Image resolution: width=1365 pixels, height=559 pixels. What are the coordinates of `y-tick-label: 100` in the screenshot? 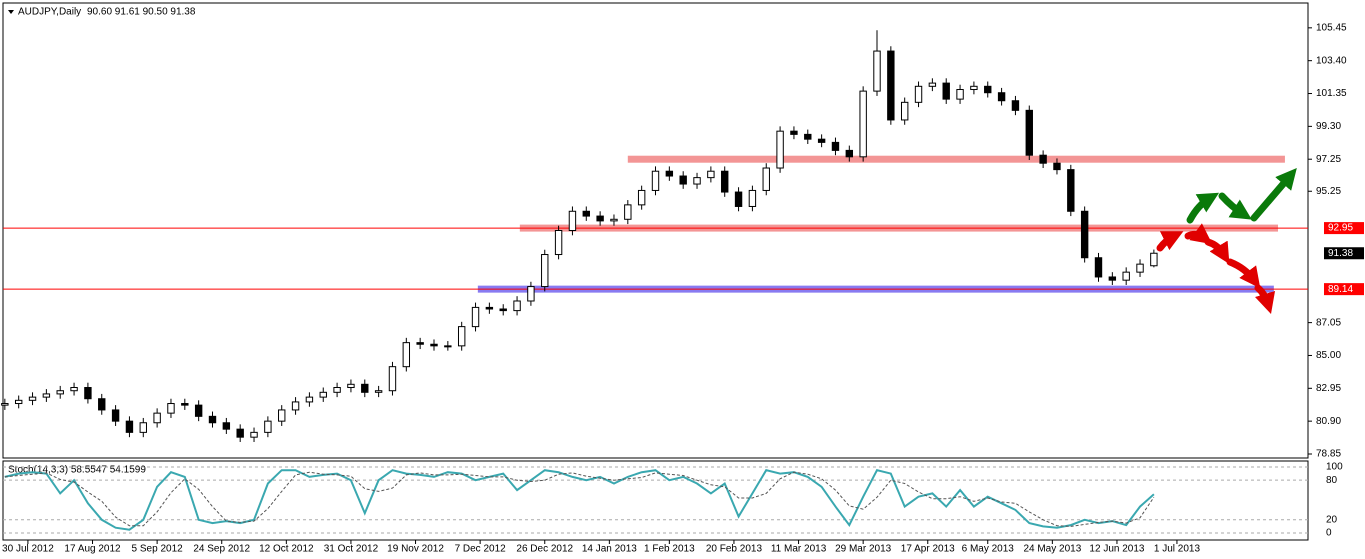 It's located at (1334, 467).